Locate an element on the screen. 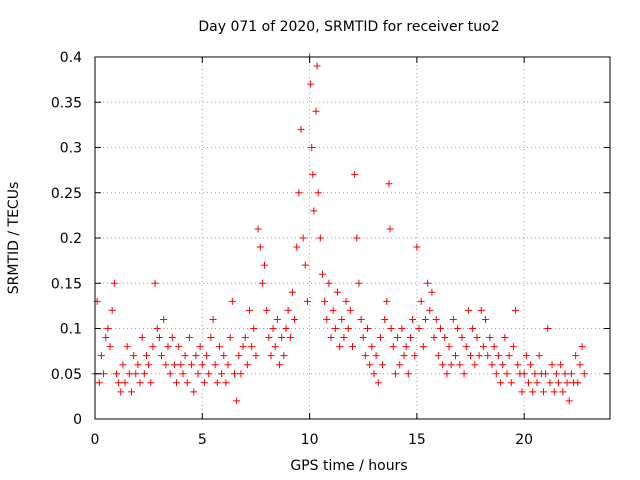  x-axis-label: GPS time / hours is located at coordinates (348, 466).